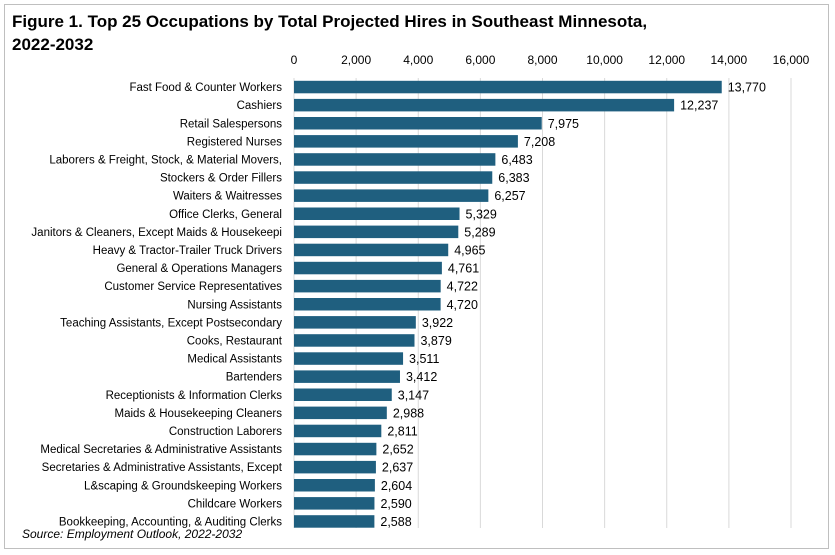 This screenshot has height=555, width=835. Describe the element at coordinates (699, 106) in the screenshot. I see `data-label: 12,237` at that location.